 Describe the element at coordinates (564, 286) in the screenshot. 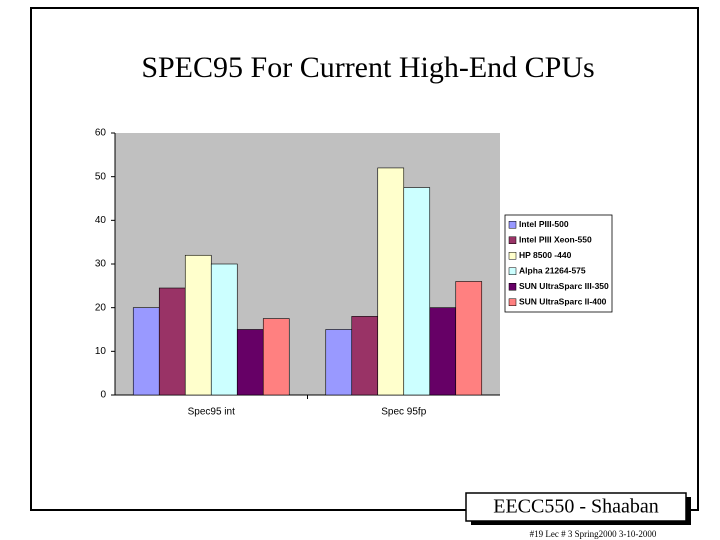

I see `legend-label: SUN UltraSparc III-350` at that location.